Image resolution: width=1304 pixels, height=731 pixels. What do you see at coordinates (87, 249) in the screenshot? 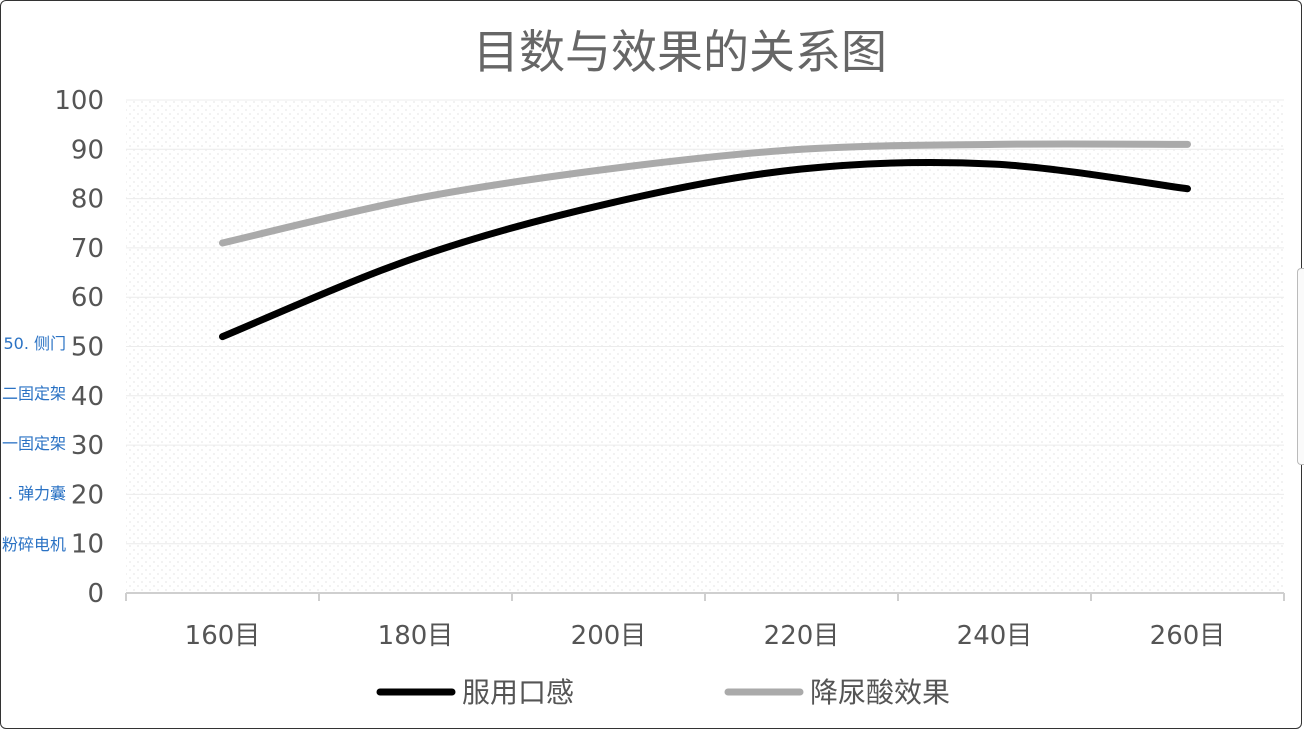
I see `y-tick-label: 70` at bounding box center [87, 249].